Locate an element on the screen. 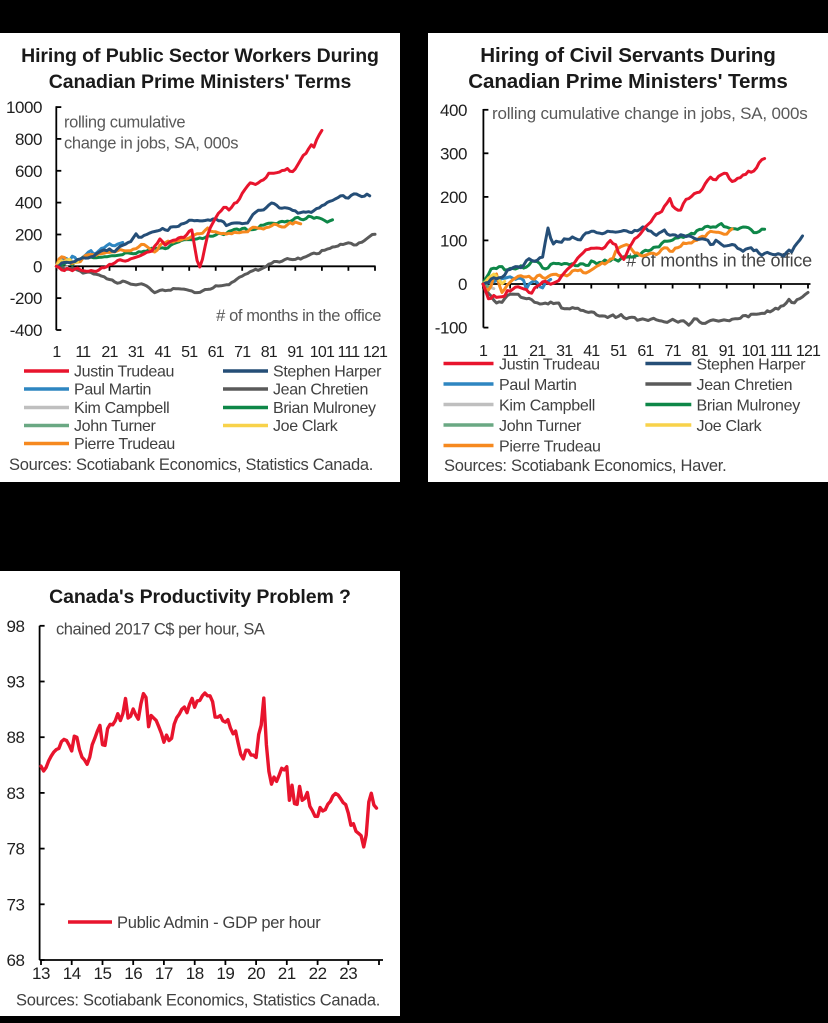 This screenshot has width=828, height=1023. svg-text: 20 is located at coordinates (256, 973).